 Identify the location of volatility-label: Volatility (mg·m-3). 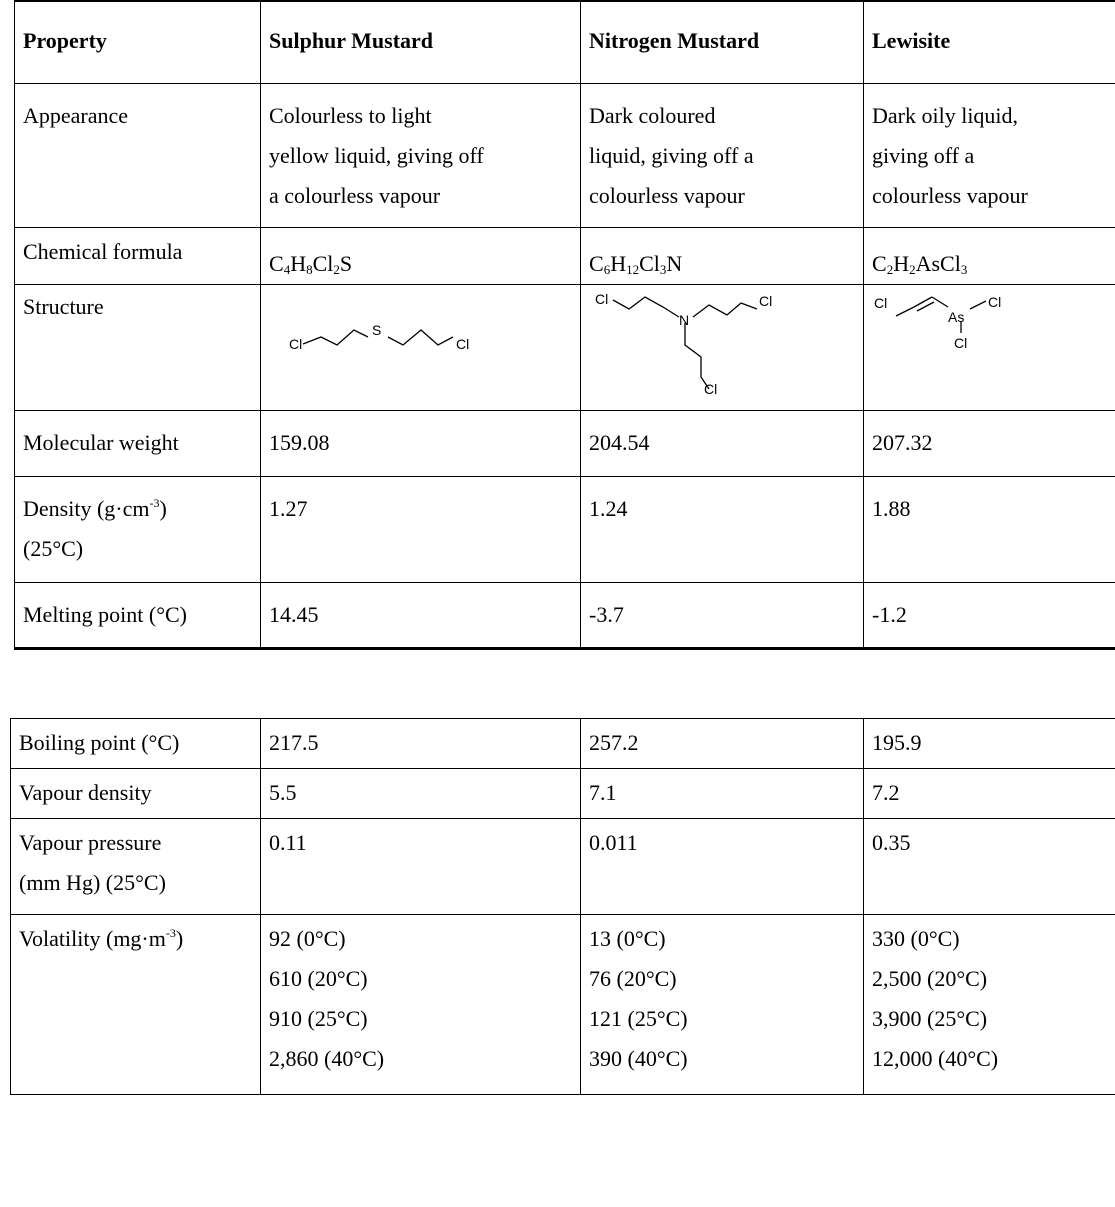
(135, 1004).